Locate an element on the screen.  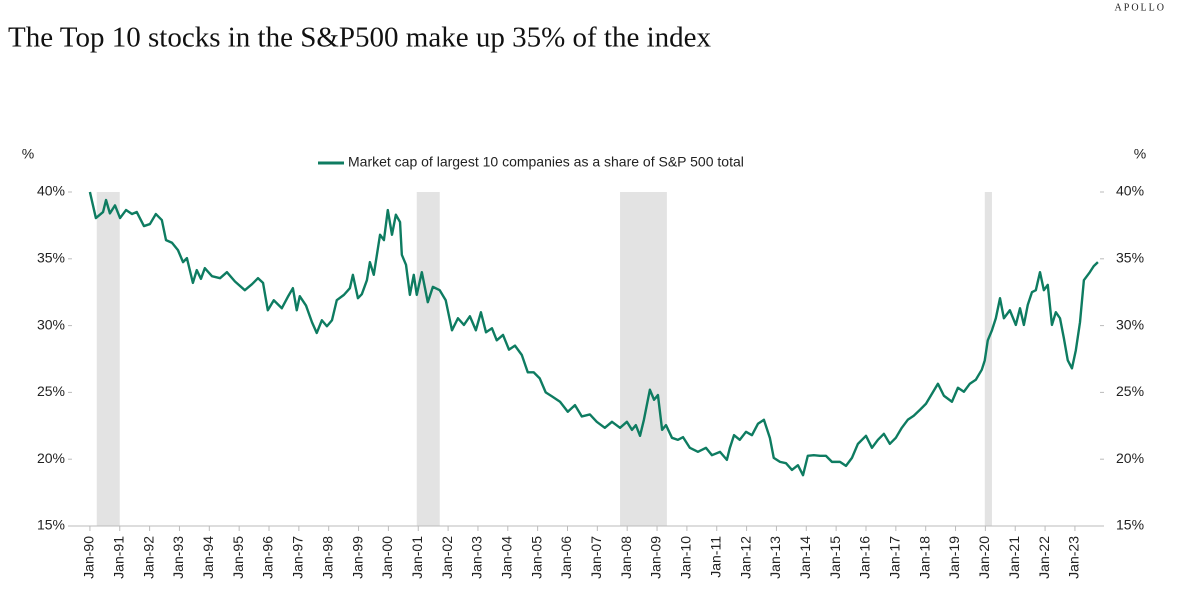
x-tick-label: Jan-10 is located at coordinates (686, 557).